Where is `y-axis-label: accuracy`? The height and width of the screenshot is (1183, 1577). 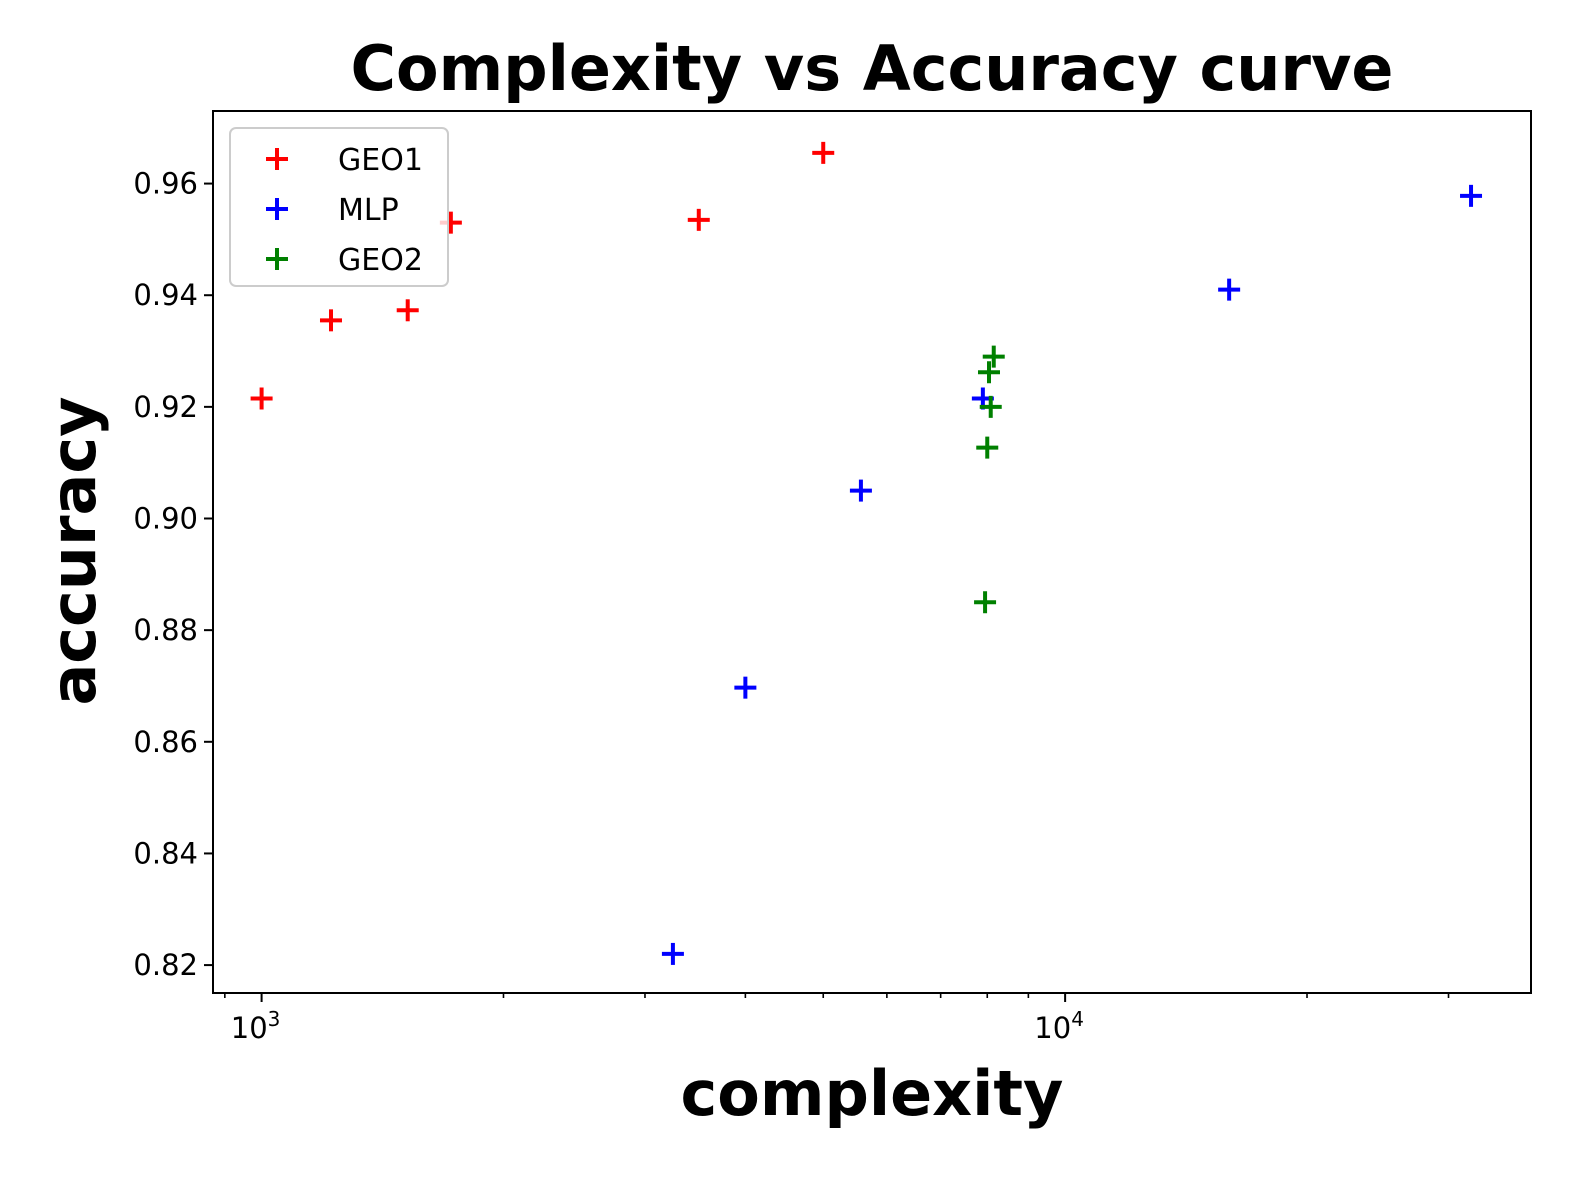
y-axis-label: accuracy is located at coordinates (73, 550).